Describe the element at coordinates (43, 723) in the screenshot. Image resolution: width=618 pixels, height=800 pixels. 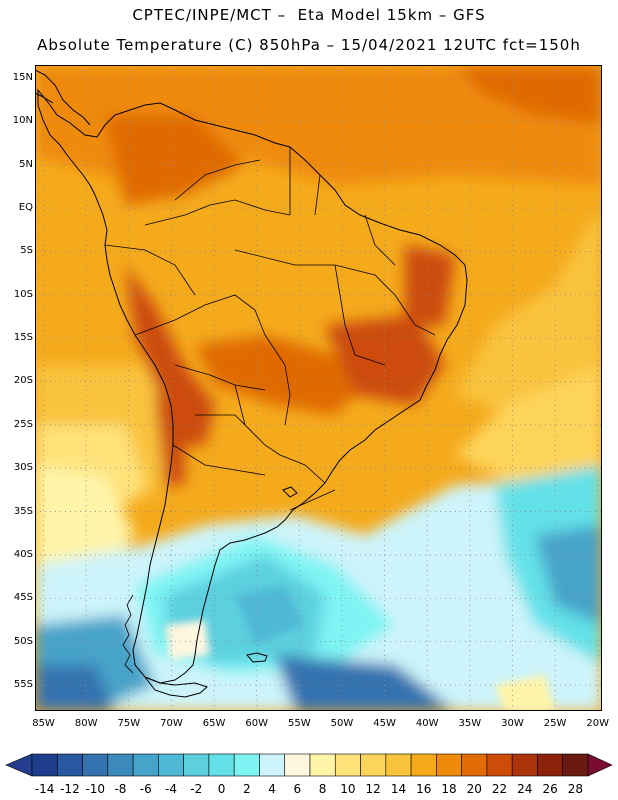
I see `lon-tick-label: 85W` at that location.